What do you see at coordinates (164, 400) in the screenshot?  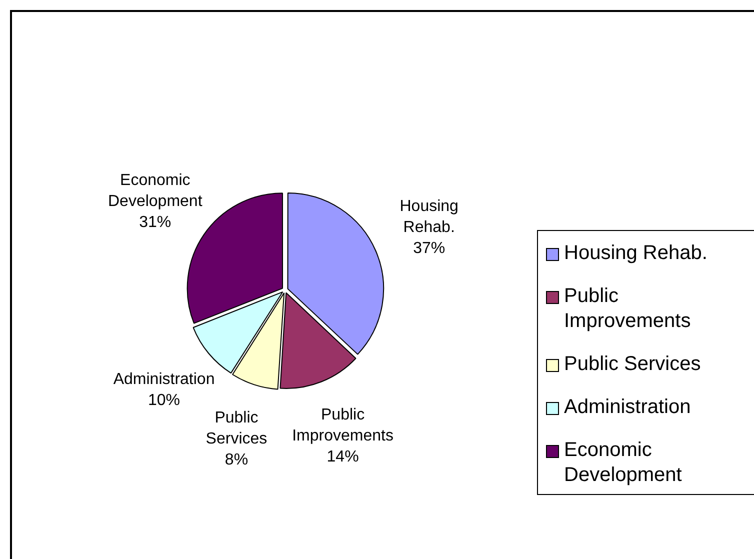 I see `data-label: 10%` at bounding box center [164, 400].